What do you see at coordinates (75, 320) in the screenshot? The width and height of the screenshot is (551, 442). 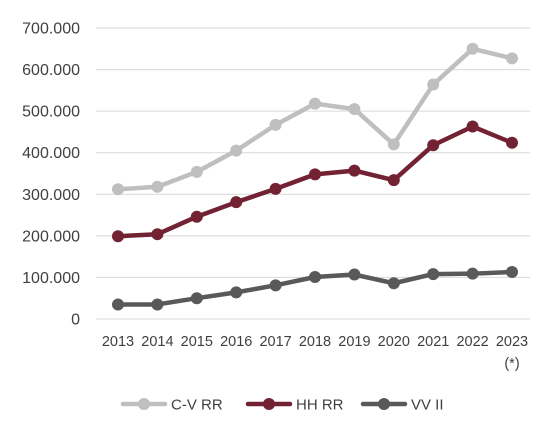 I see `y-tick-label: 0` at bounding box center [75, 320].